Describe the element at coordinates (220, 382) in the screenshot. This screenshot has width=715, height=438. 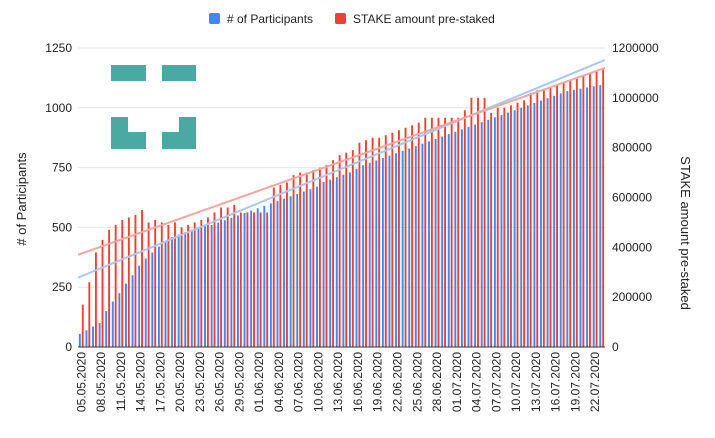
I see `x-tick-label: 26.05.2020` at that location.